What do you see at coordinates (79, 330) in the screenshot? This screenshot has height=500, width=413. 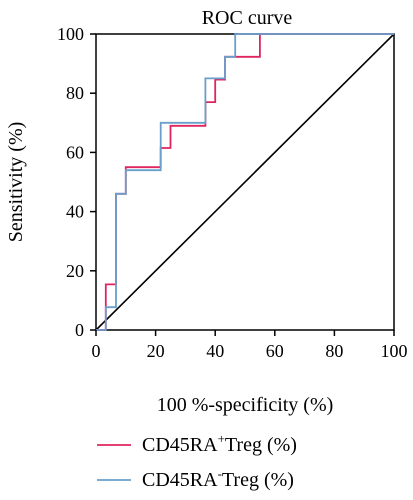 I see `y-tick-label: 0` at bounding box center [79, 330].